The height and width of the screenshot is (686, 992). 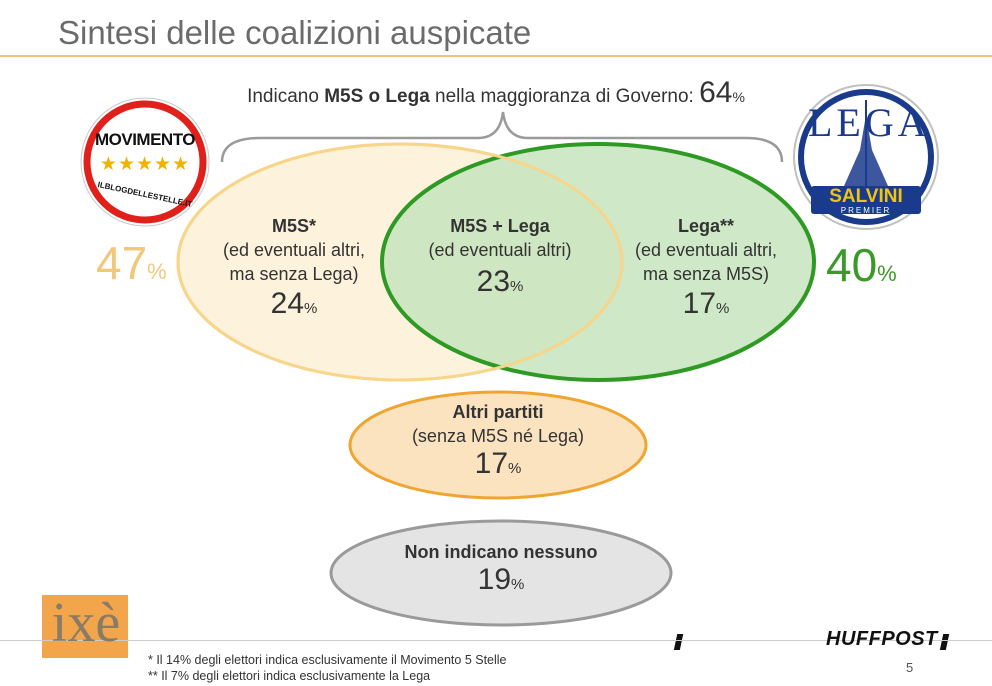 I want to click on slide-title: Sintesi delle coalizioni auspicate, so click(x=295, y=32).